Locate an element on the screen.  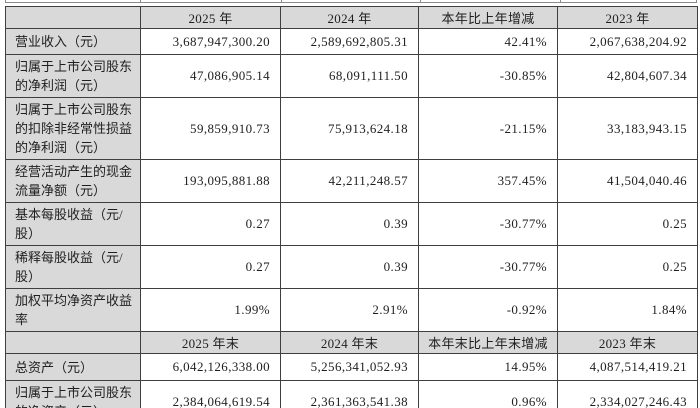
row-label: 归属于上市公司股东的净利润（元） is located at coordinates (73, 76).